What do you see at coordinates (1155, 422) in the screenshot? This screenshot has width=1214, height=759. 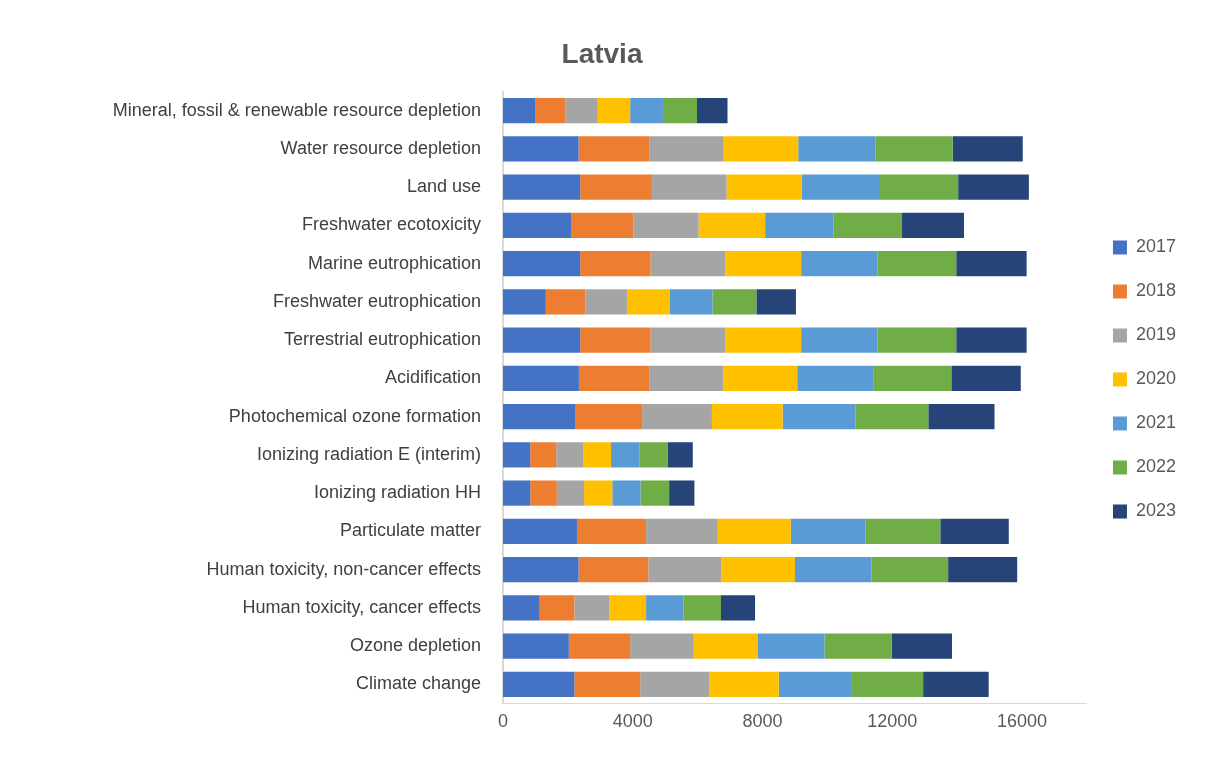 I see `legend-label: 2021` at bounding box center [1155, 422].